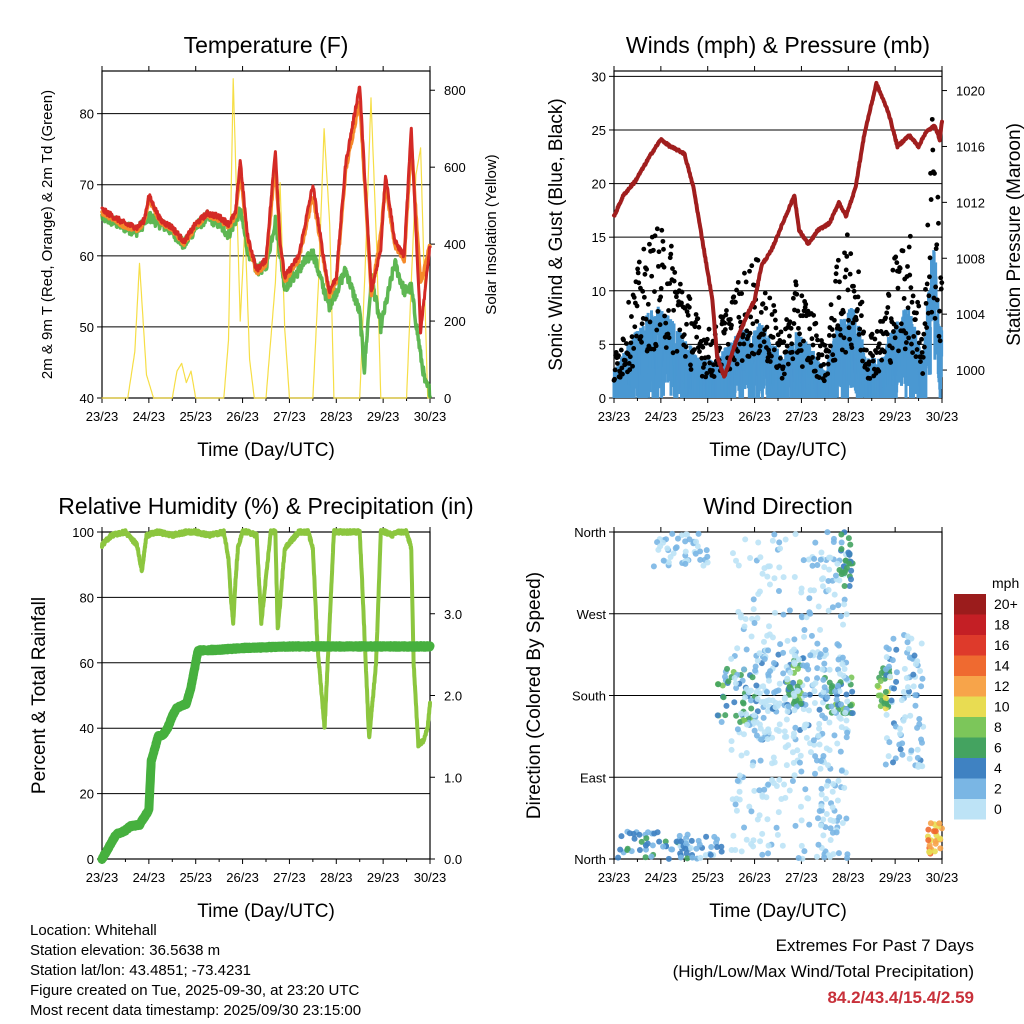 This screenshot has height=1024, width=1024. Describe the element at coordinates (90, 859) in the screenshot. I see `humidity-ytick-label: 0` at that location.